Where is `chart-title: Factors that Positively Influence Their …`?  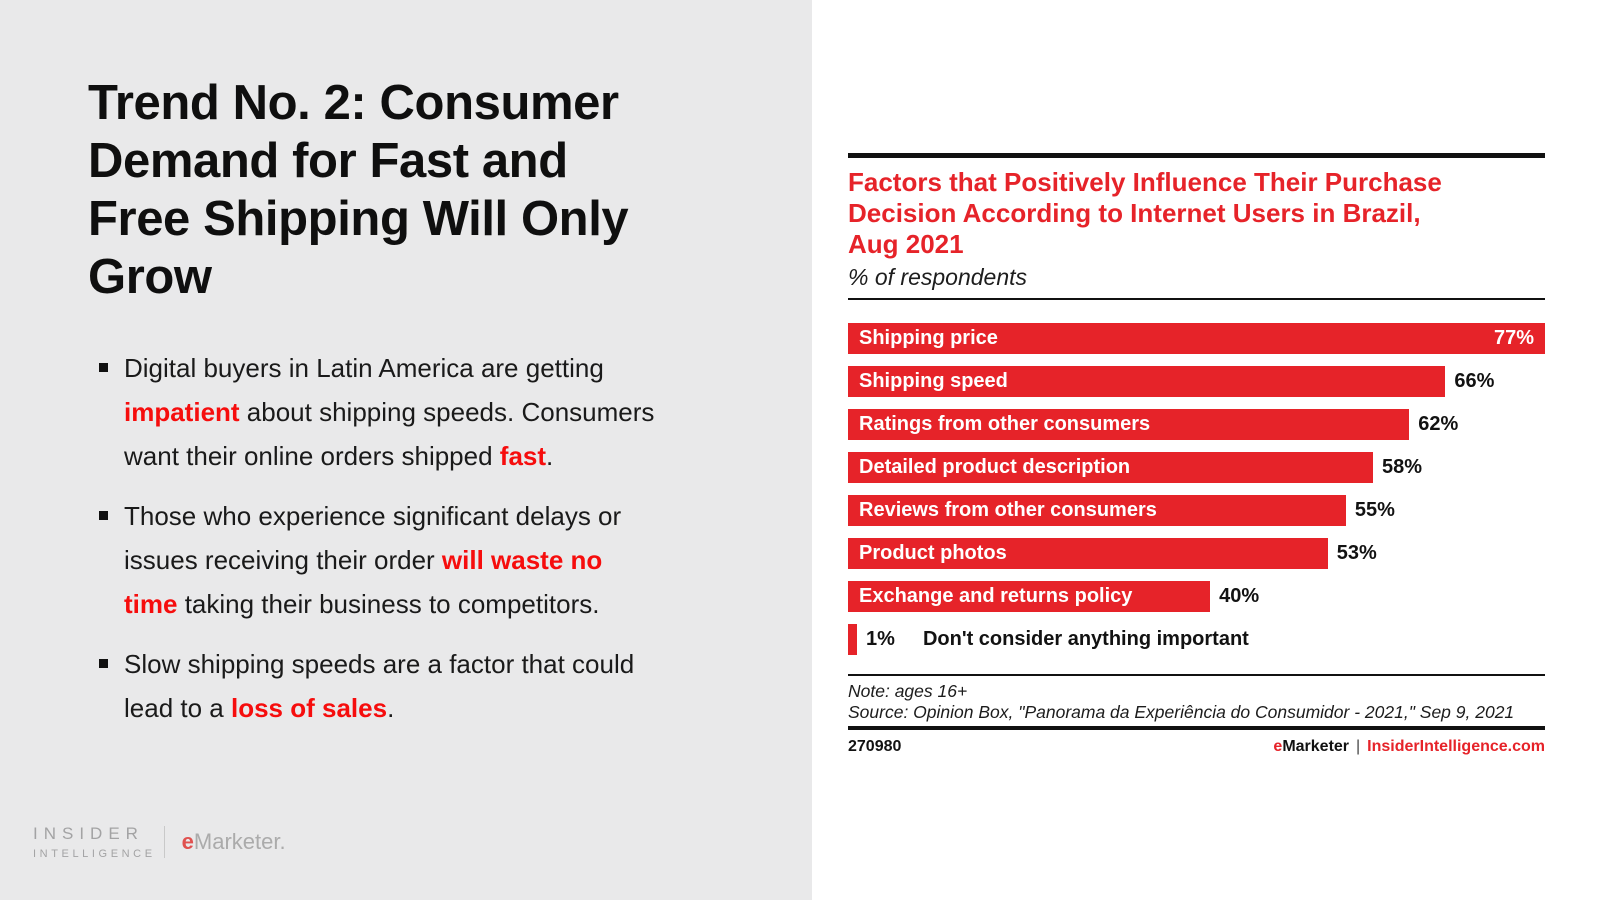
chart-title: Factors that Positively Influence Their … is located at coordinates (1196, 213).